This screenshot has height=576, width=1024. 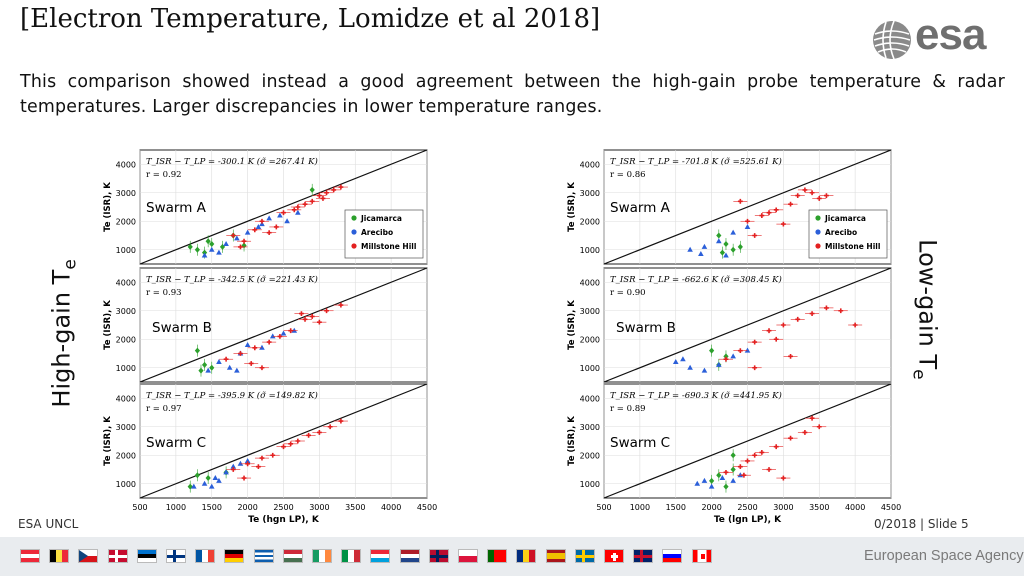 I want to click on flag-slovenia-icon, so click(x=672, y=556).